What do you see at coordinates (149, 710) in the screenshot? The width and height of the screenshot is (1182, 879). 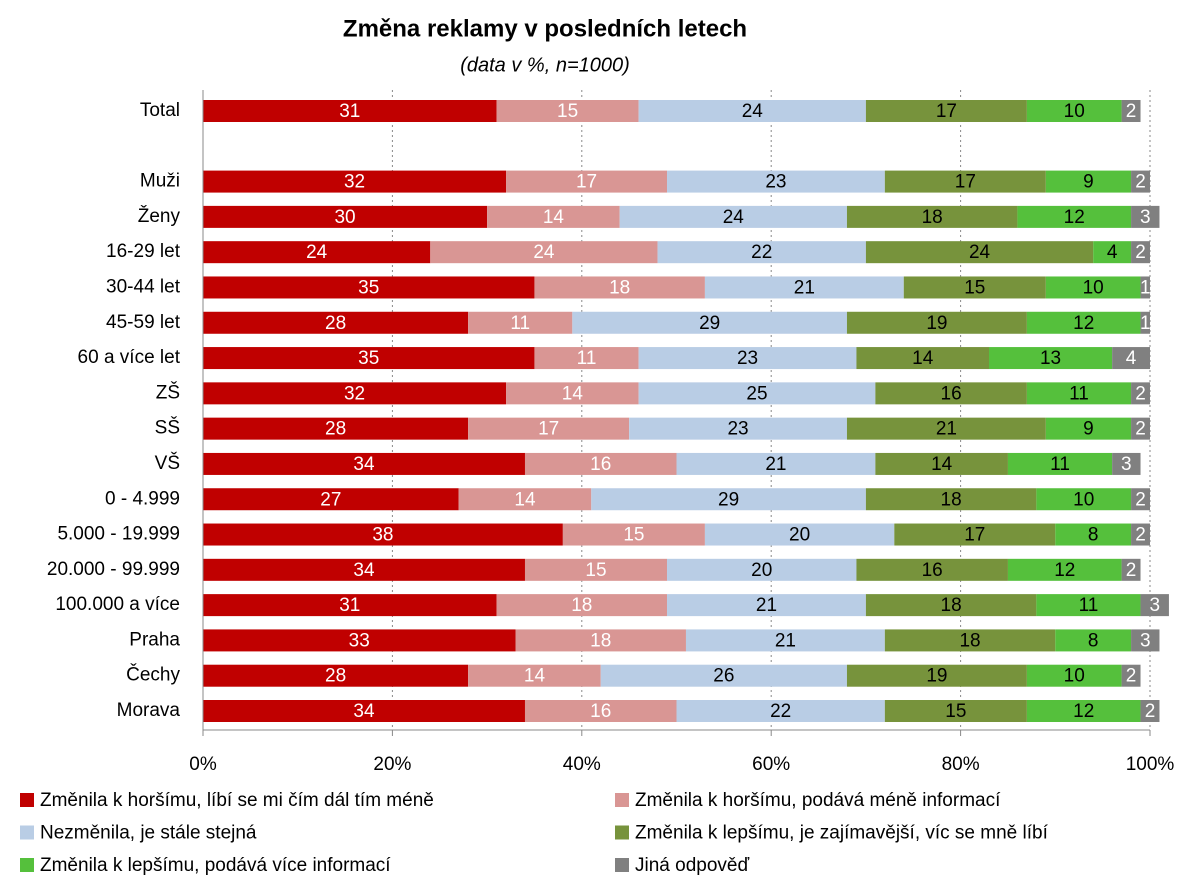 I see `y-tick-label: Morava` at bounding box center [149, 710].